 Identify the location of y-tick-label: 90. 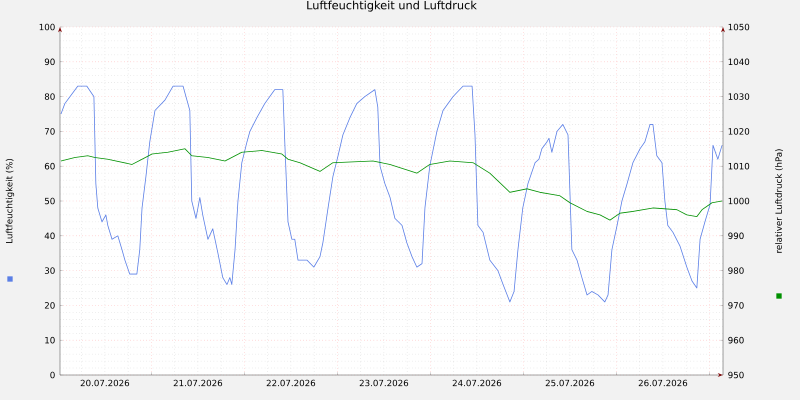
(49, 62).